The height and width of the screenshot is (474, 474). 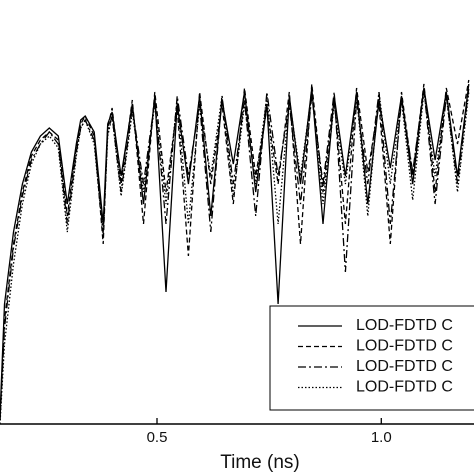 What do you see at coordinates (260, 462) in the screenshot?
I see `x-axis-label: Time (ns)` at bounding box center [260, 462].